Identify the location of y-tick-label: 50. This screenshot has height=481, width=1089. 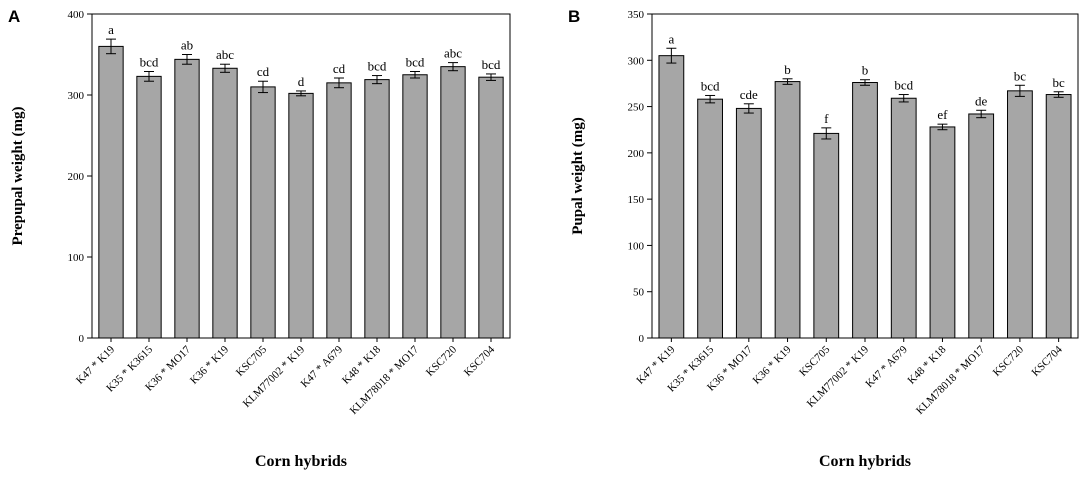
(639, 293).